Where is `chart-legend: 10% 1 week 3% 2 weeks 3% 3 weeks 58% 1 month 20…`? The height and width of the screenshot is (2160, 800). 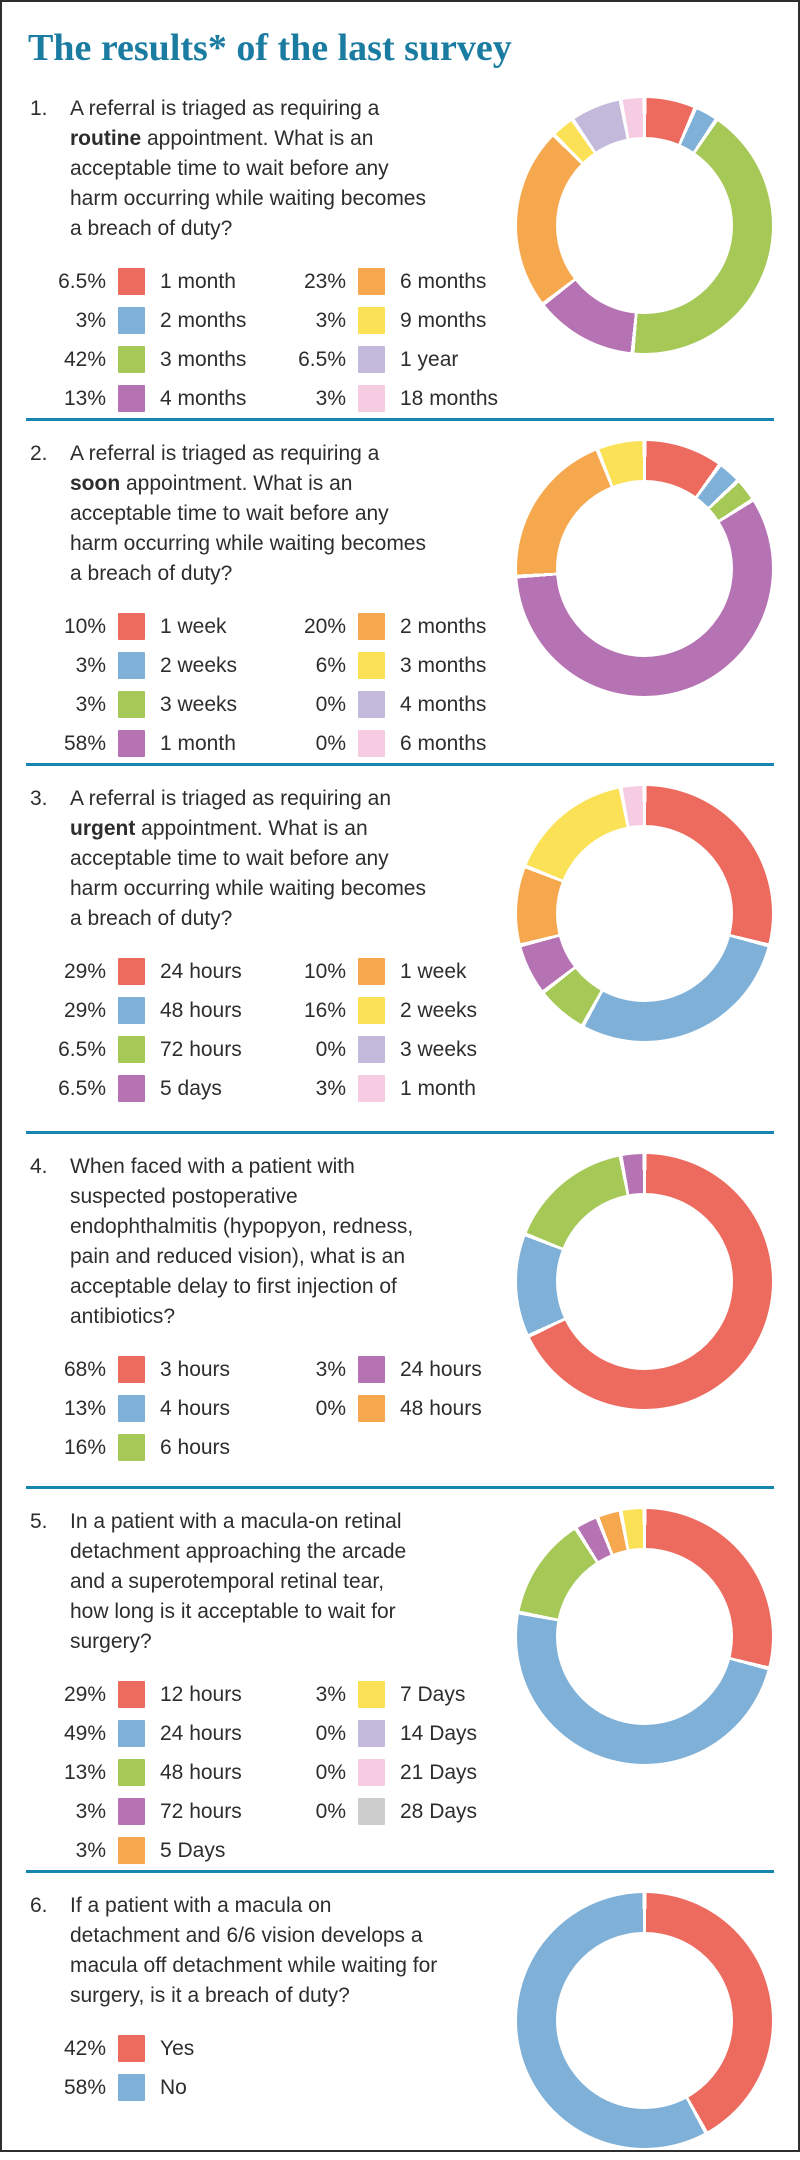
chart-legend: 10% 1 week 3% 2 weeks 3% 3 weeks 58% 1 month 20… is located at coordinates (400, 685).